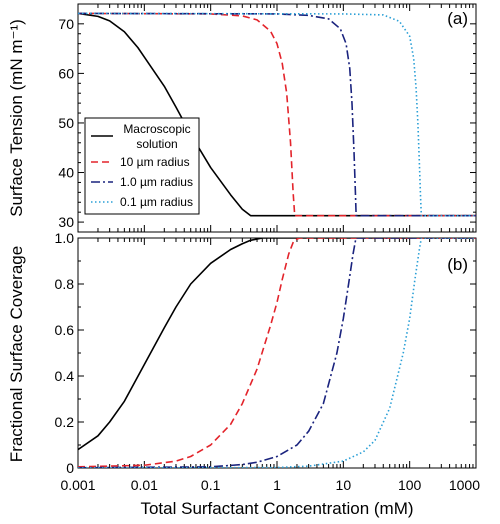 Image resolution: width=500 pixels, height=524 pixels. I want to click on panel-b-ylabel: Fractional Surface Coverage, so click(16, 354).